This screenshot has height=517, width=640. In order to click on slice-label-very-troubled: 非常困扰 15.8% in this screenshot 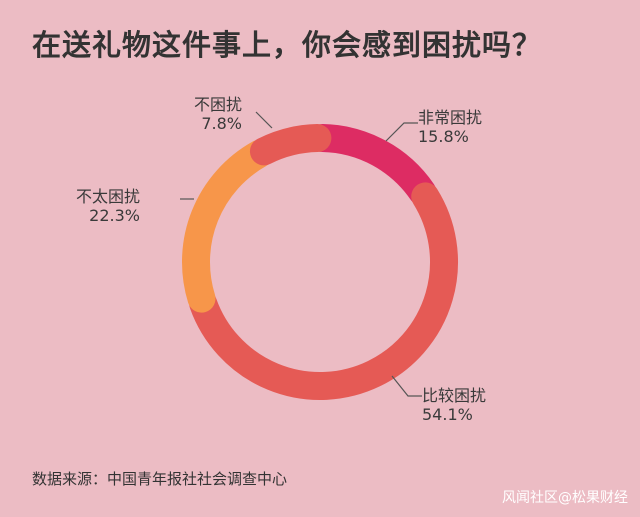, I will do `click(450, 127)`.